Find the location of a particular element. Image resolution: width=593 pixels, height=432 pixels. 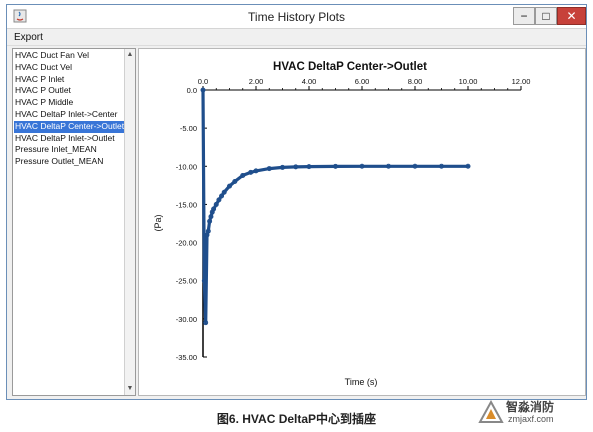

list-item: Pressure Inlet_MEAN is located at coordinates (56, 149).